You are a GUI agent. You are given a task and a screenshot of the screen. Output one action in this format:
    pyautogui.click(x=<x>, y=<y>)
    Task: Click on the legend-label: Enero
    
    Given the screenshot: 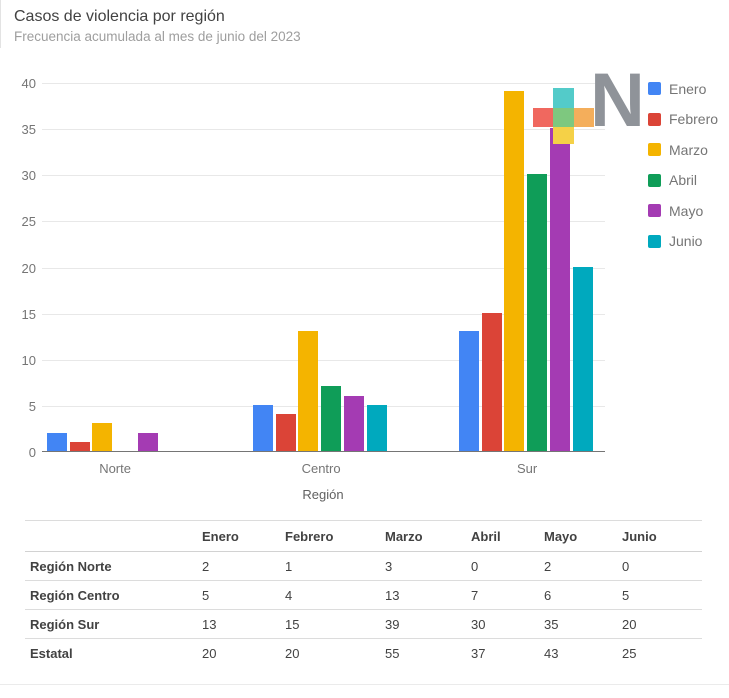 What is the action you would take?
    pyautogui.click(x=688, y=88)
    